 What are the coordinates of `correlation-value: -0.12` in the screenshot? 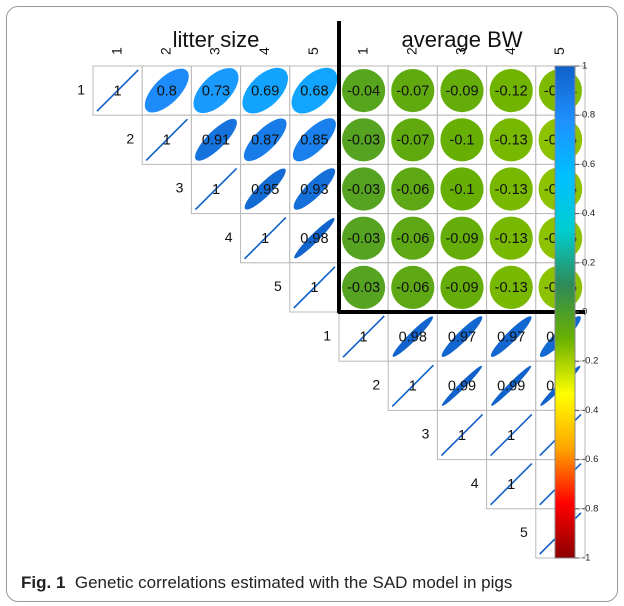 It's located at (511, 91).